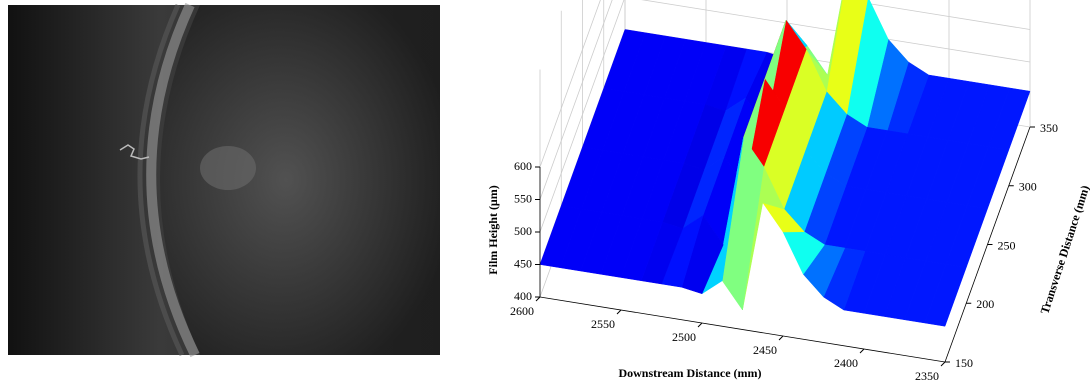  I want to click on z-tick-label: 500, so click(523, 231).